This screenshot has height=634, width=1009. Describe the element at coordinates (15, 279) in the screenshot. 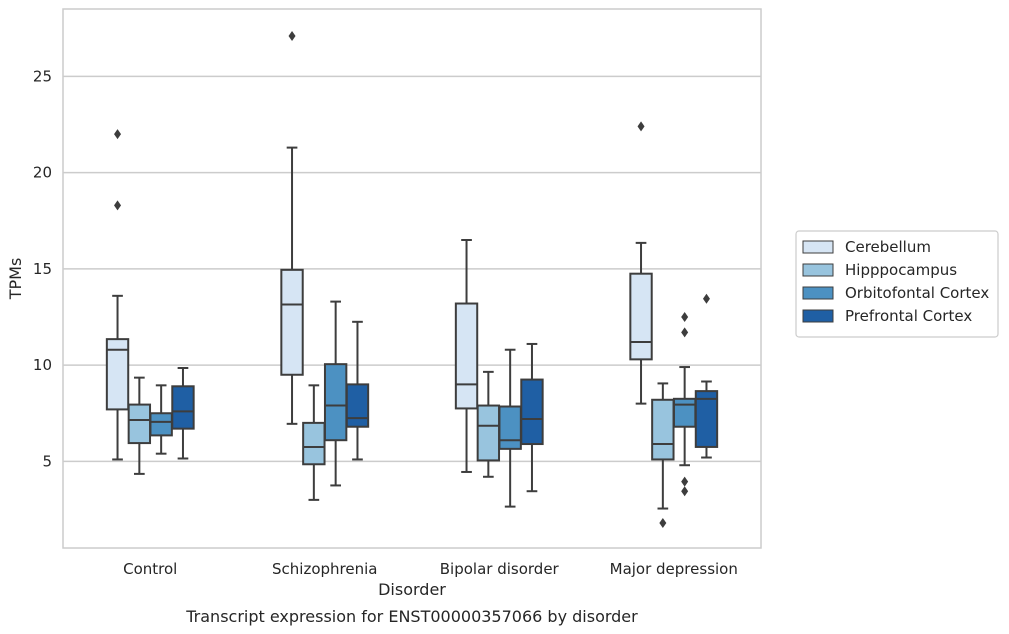

I see `y-axis-label: TPMs` at that location.